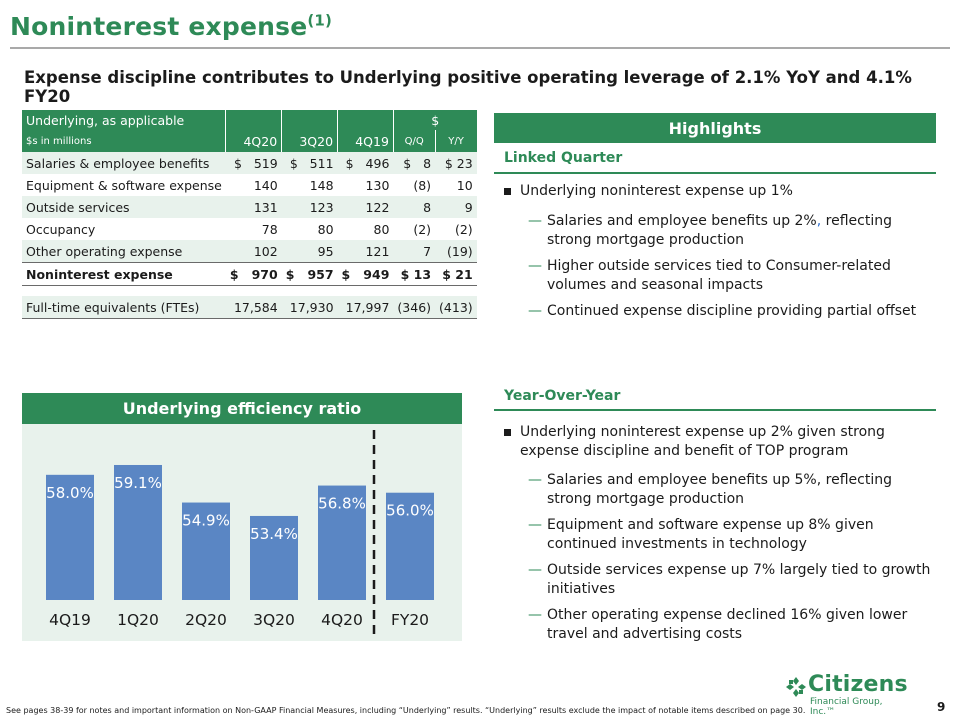 The width and height of the screenshot is (960, 720). Describe the element at coordinates (171, 26) in the screenshot. I see `page-title: Noninterest expense(1)` at that location.